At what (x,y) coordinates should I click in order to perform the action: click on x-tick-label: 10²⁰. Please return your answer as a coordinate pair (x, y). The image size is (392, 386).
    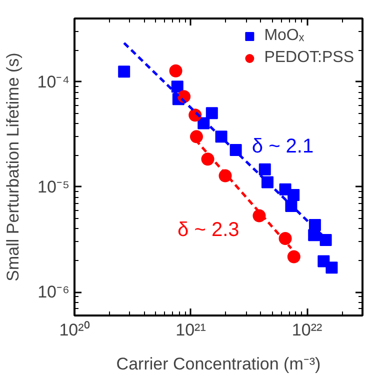
    Looking at the image, I should click on (74, 330).